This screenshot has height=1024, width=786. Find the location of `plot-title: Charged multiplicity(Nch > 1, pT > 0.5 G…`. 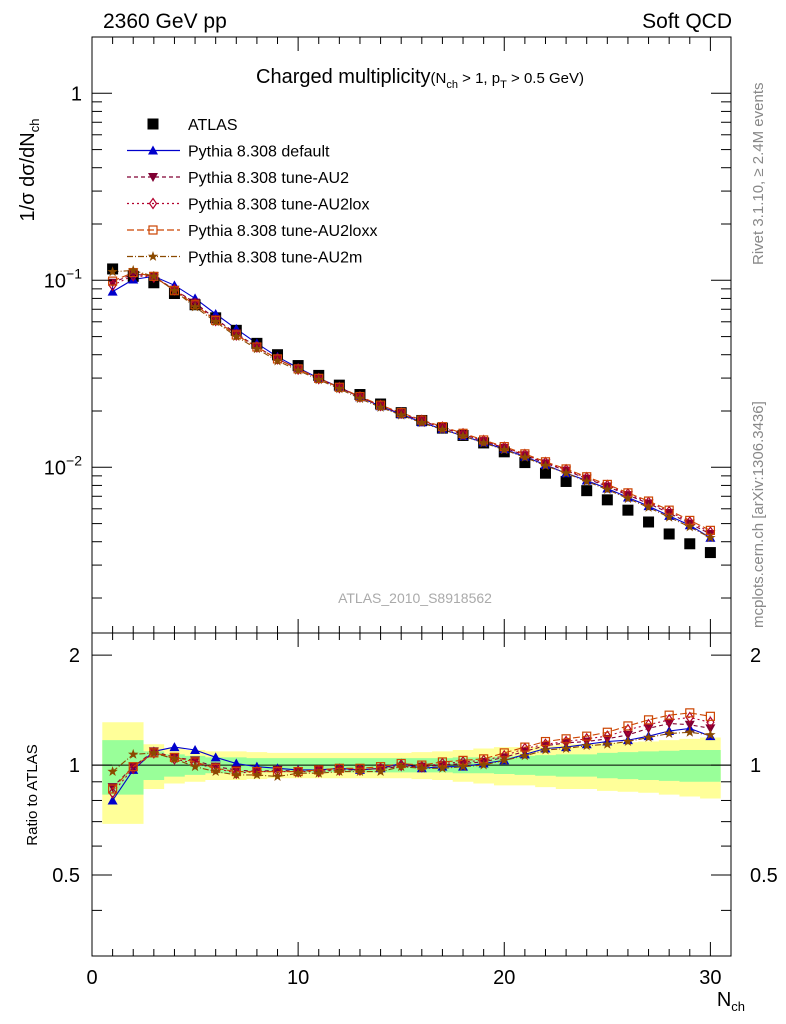

plot-title: Charged multiplicity(Nch > 1, pT > 0.5 G… is located at coordinates (420, 78).